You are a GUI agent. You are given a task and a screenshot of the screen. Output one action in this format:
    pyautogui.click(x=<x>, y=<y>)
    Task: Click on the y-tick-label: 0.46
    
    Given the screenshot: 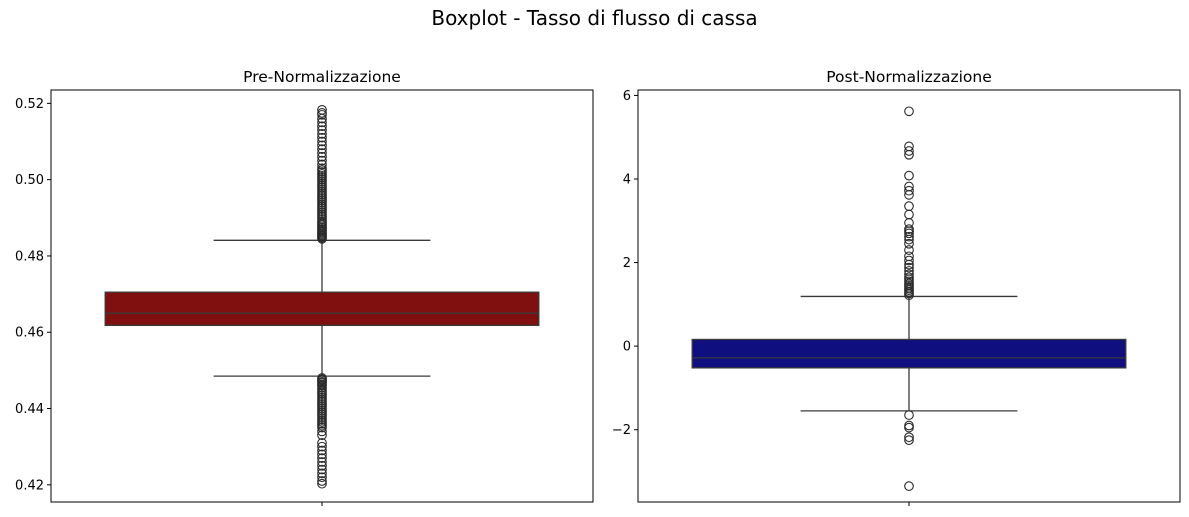 What is the action you would take?
    pyautogui.click(x=29, y=333)
    